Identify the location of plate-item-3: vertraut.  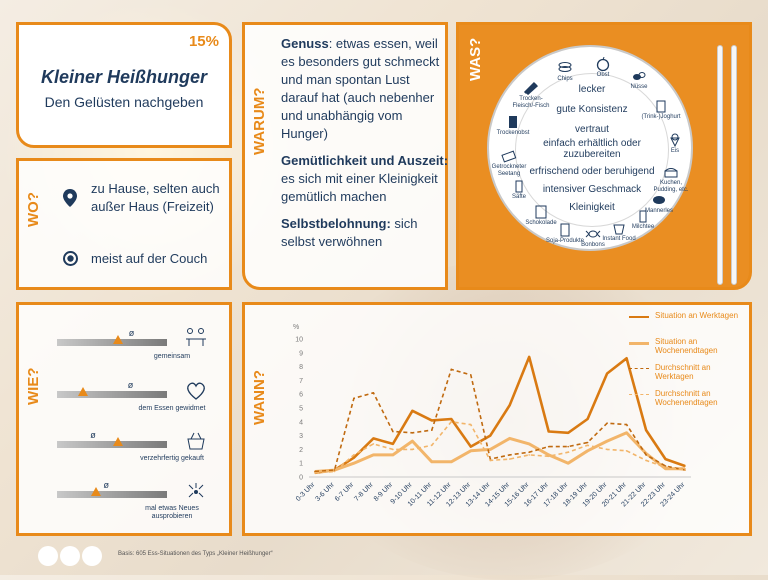
(592, 129).